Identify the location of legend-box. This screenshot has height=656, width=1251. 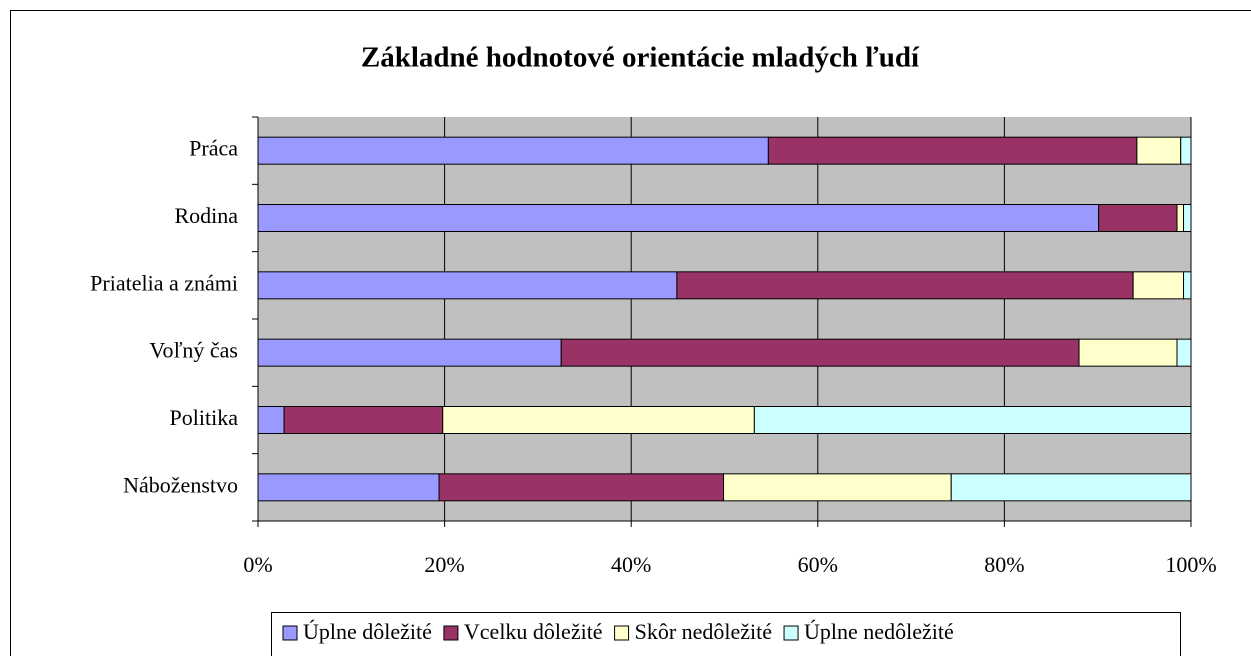
(726, 634).